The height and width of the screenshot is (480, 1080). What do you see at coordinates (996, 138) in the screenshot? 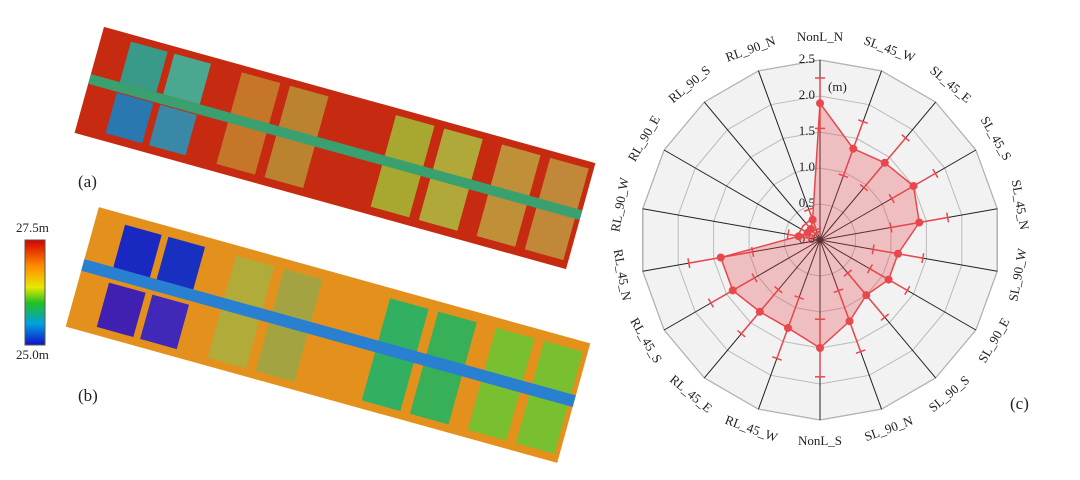
I see `category-label: SL_45_S` at bounding box center [996, 138].